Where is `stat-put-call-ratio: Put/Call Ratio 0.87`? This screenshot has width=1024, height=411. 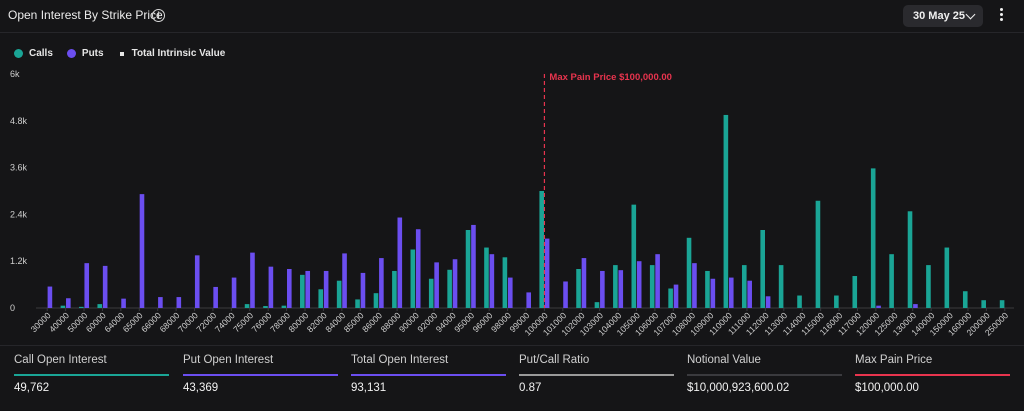
stat-put-call-ratio: Put/Call Ratio 0.87 is located at coordinates (596, 379).